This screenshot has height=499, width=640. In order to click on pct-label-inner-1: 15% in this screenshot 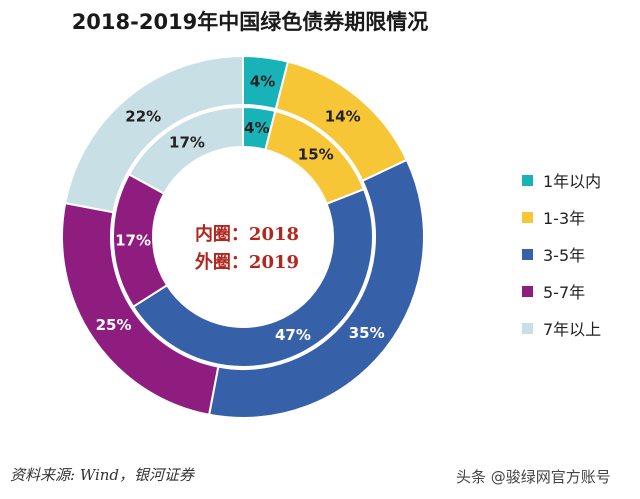, I will do `click(316, 154)`.